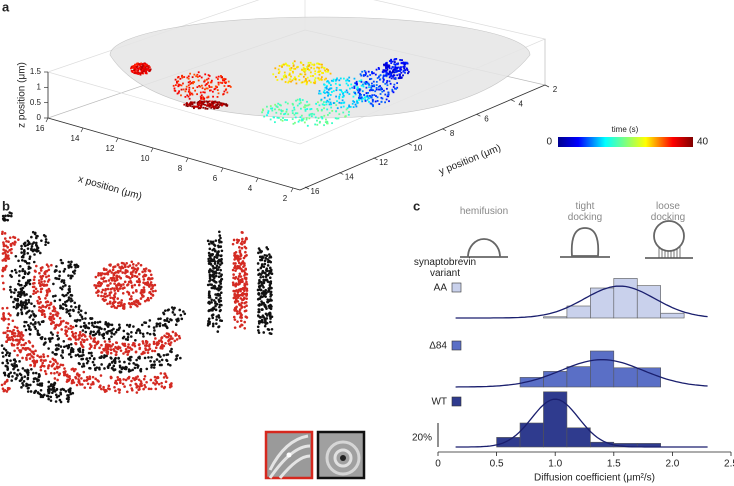 This screenshot has width=734, height=486. Describe the element at coordinates (6, 7) in the screenshot. I see `panel-label: a` at that location.